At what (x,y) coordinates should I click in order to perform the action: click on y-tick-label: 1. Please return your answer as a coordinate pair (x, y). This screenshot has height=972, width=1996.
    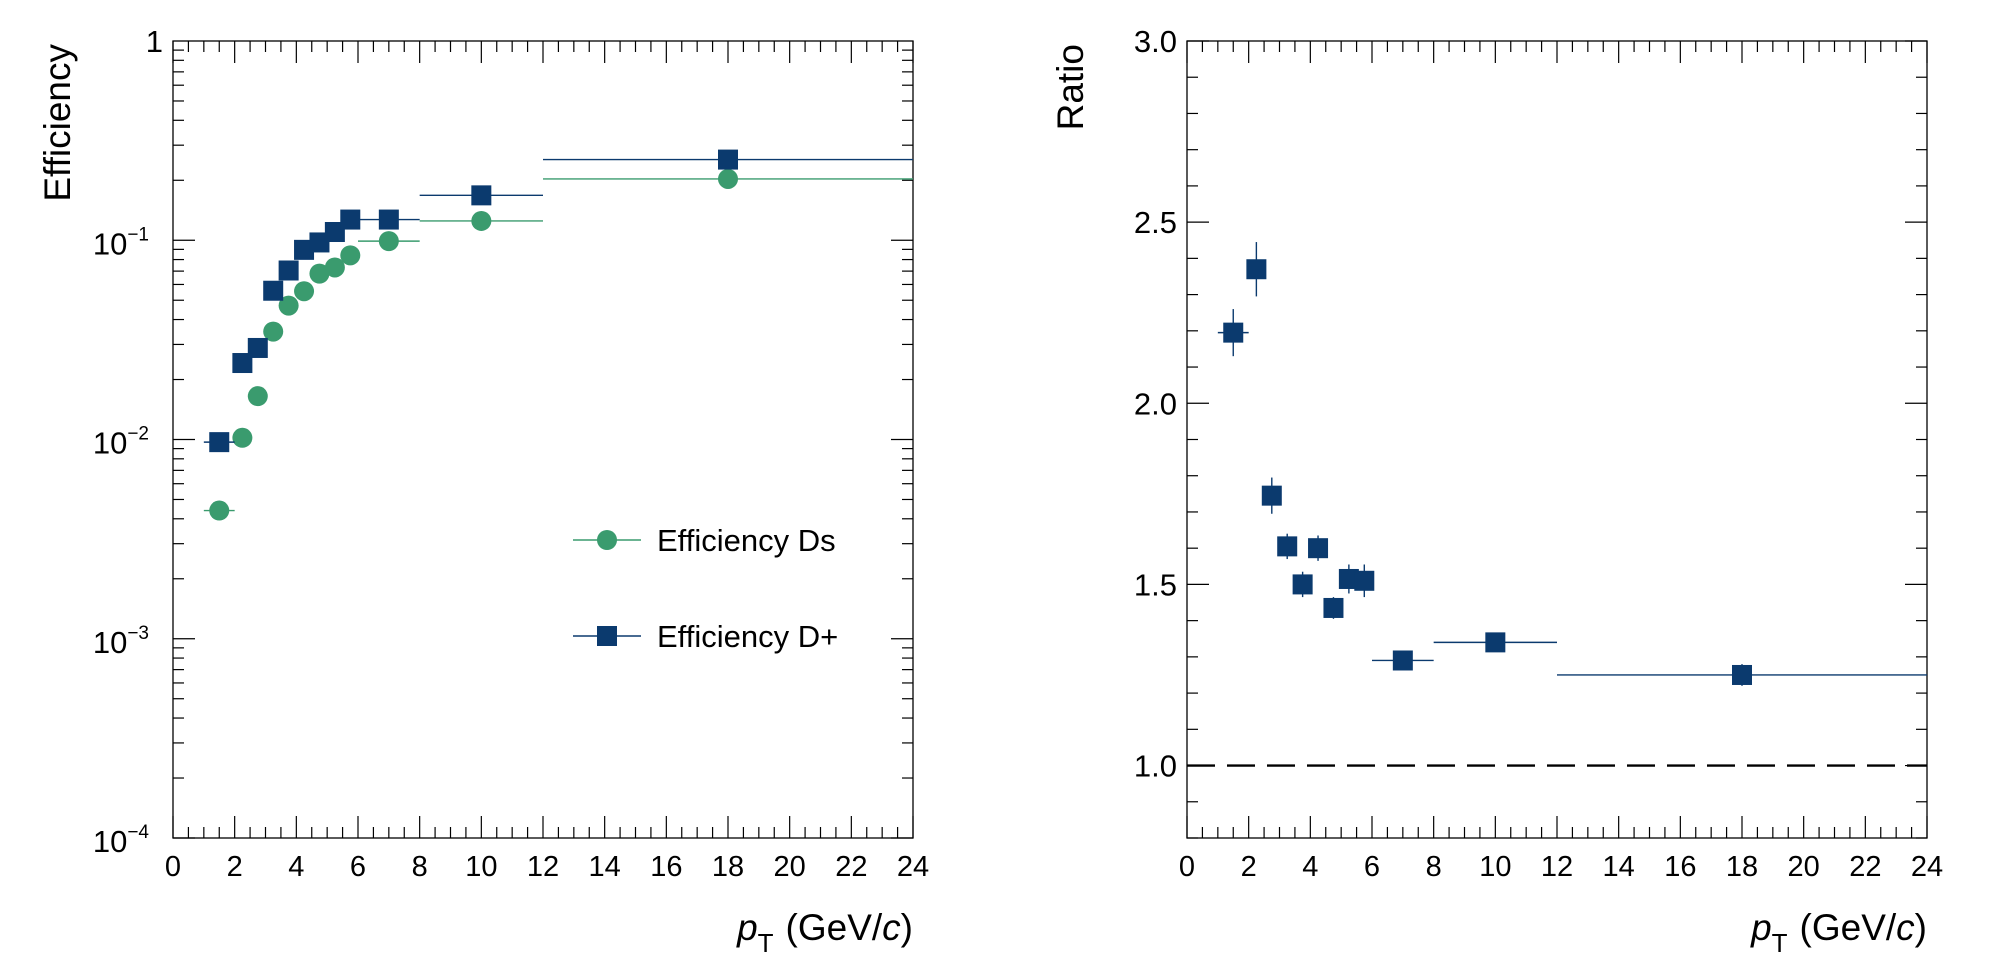
    Looking at the image, I should click on (154, 41).